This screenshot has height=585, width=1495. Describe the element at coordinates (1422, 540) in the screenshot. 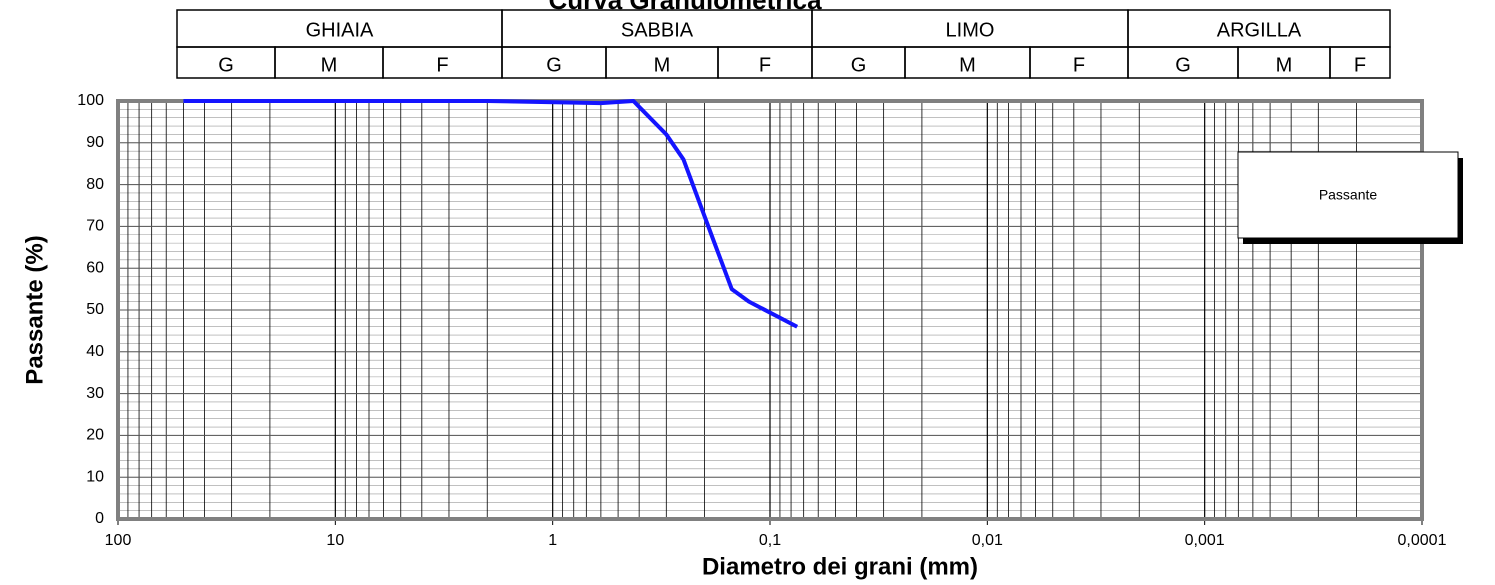

I see `x-tick-label: 0,0001` at that location.